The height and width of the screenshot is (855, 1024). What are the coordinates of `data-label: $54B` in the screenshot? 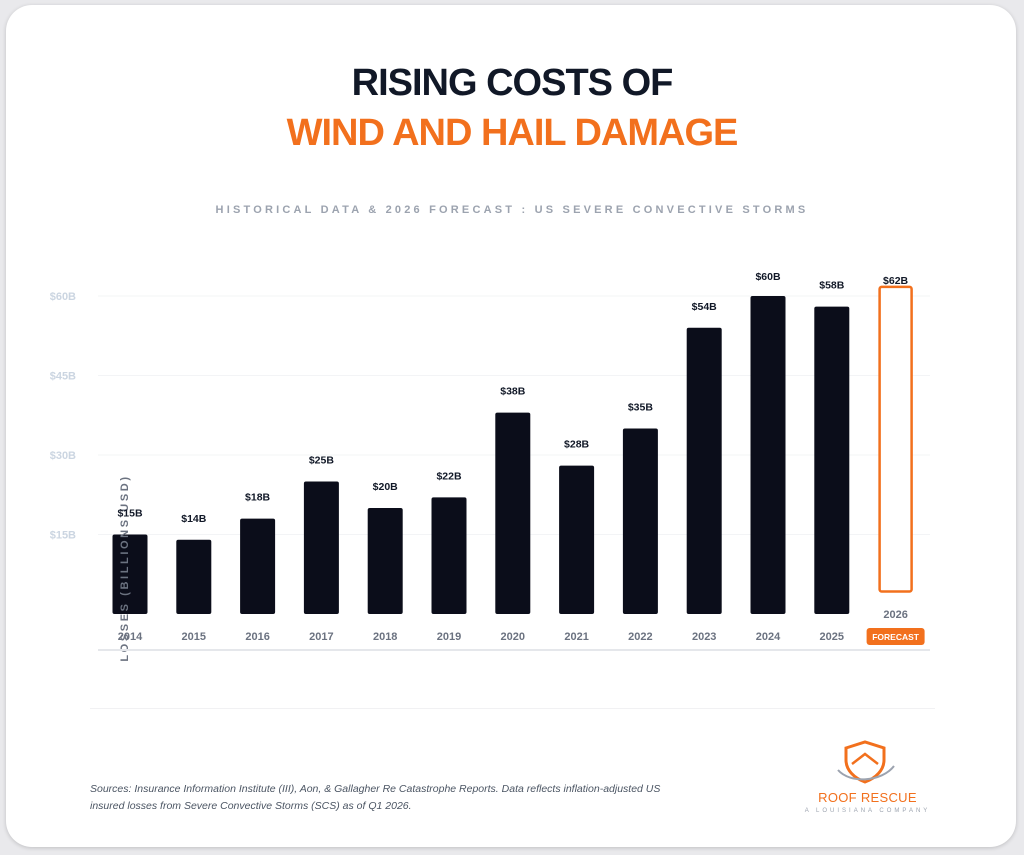 It's located at (705, 307).